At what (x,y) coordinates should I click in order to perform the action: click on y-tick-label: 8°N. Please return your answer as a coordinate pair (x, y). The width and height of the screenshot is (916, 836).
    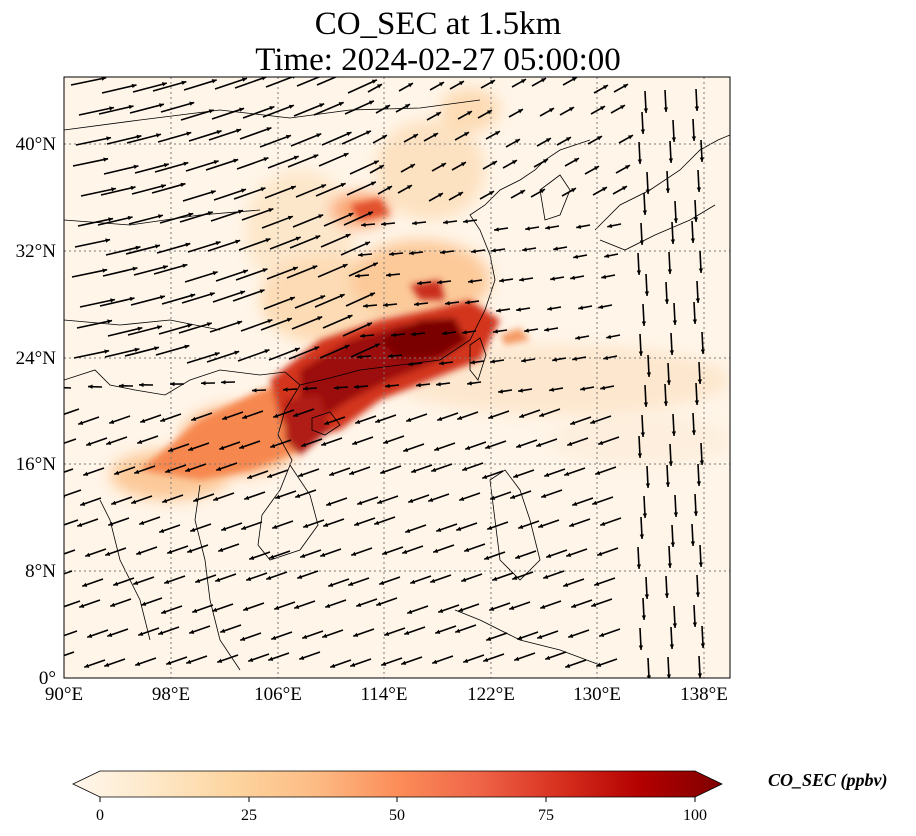
    Looking at the image, I should click on (40, 571).